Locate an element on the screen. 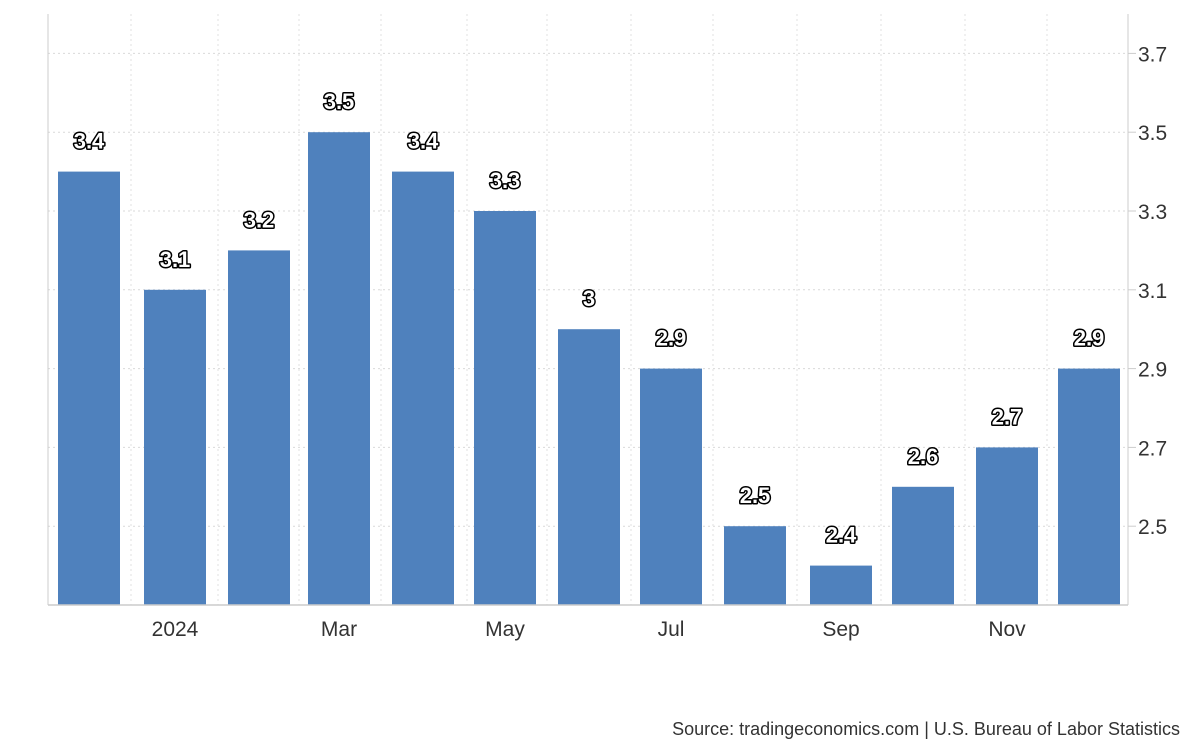 The image size is (1200, 755). data-label: 3.2 is located at coordinates (259, 219).